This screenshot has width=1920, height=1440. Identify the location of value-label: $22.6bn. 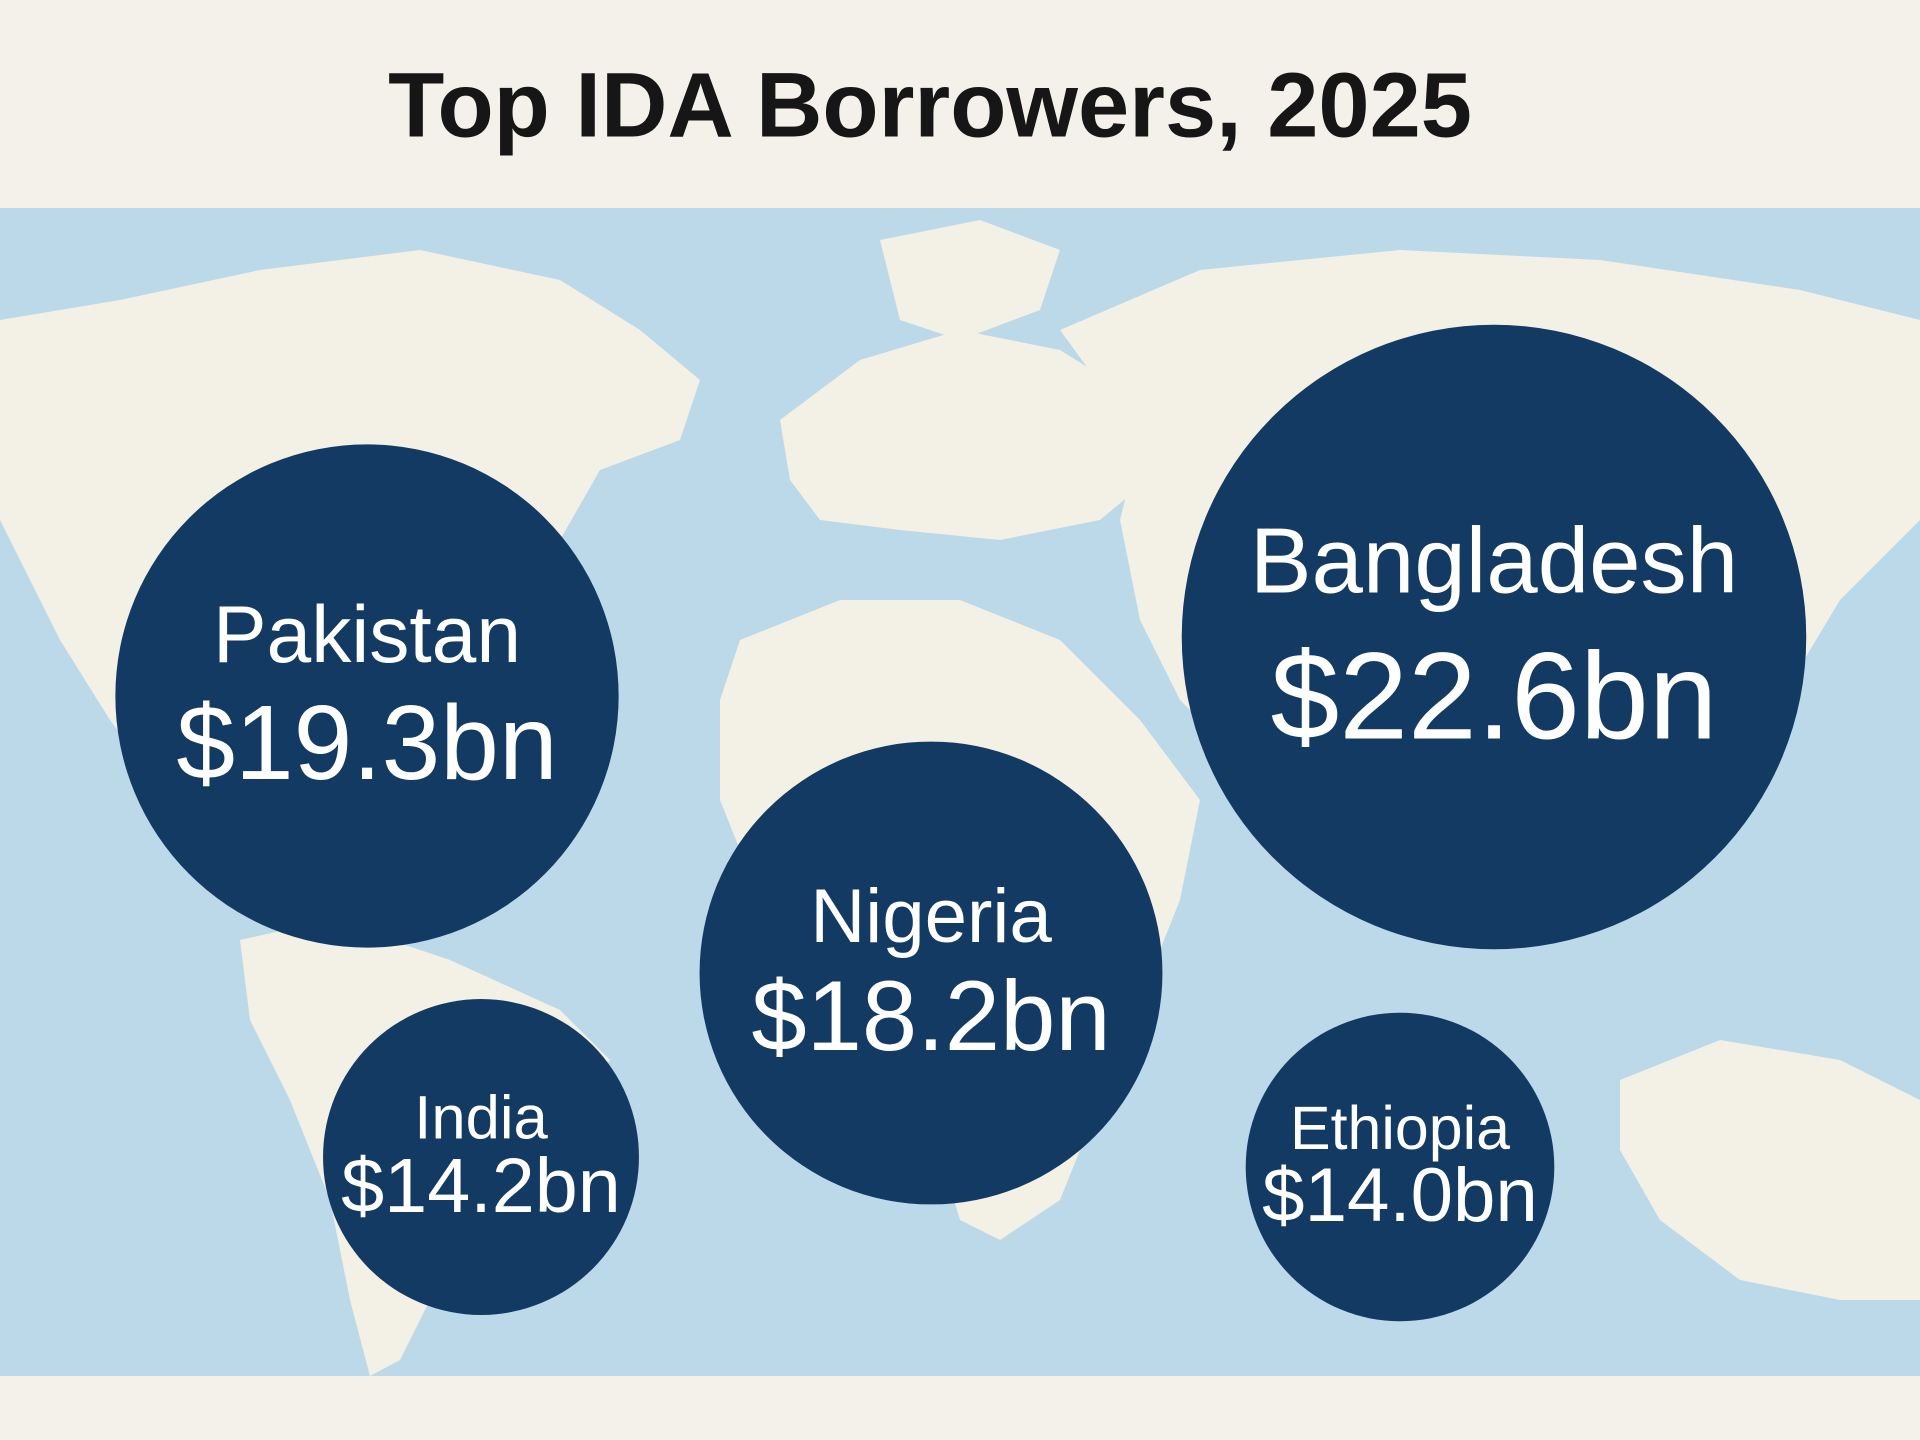
(1494, 696).